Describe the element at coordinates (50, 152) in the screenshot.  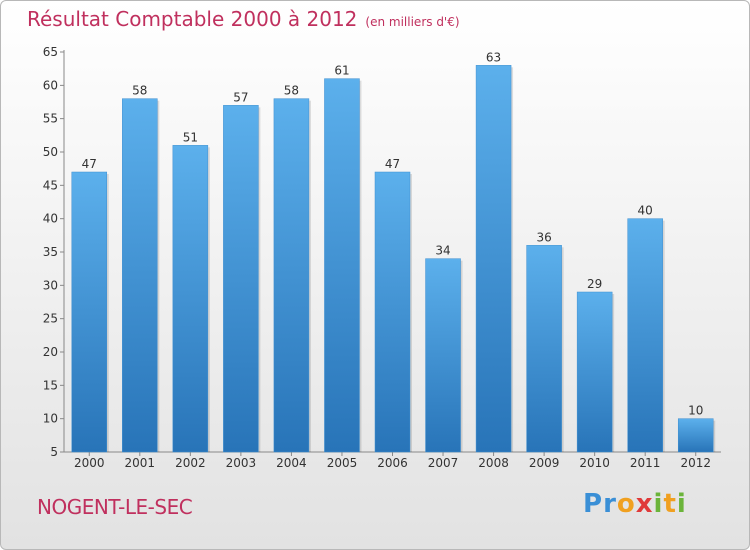
I see `y-tick-label: 50` at that location.